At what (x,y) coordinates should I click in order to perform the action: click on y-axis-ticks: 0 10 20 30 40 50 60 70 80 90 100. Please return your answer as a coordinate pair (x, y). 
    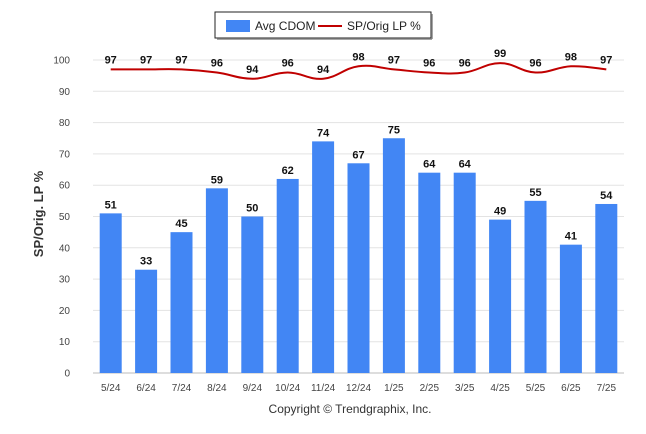
    Looking at the image, I should click on (61, 218).